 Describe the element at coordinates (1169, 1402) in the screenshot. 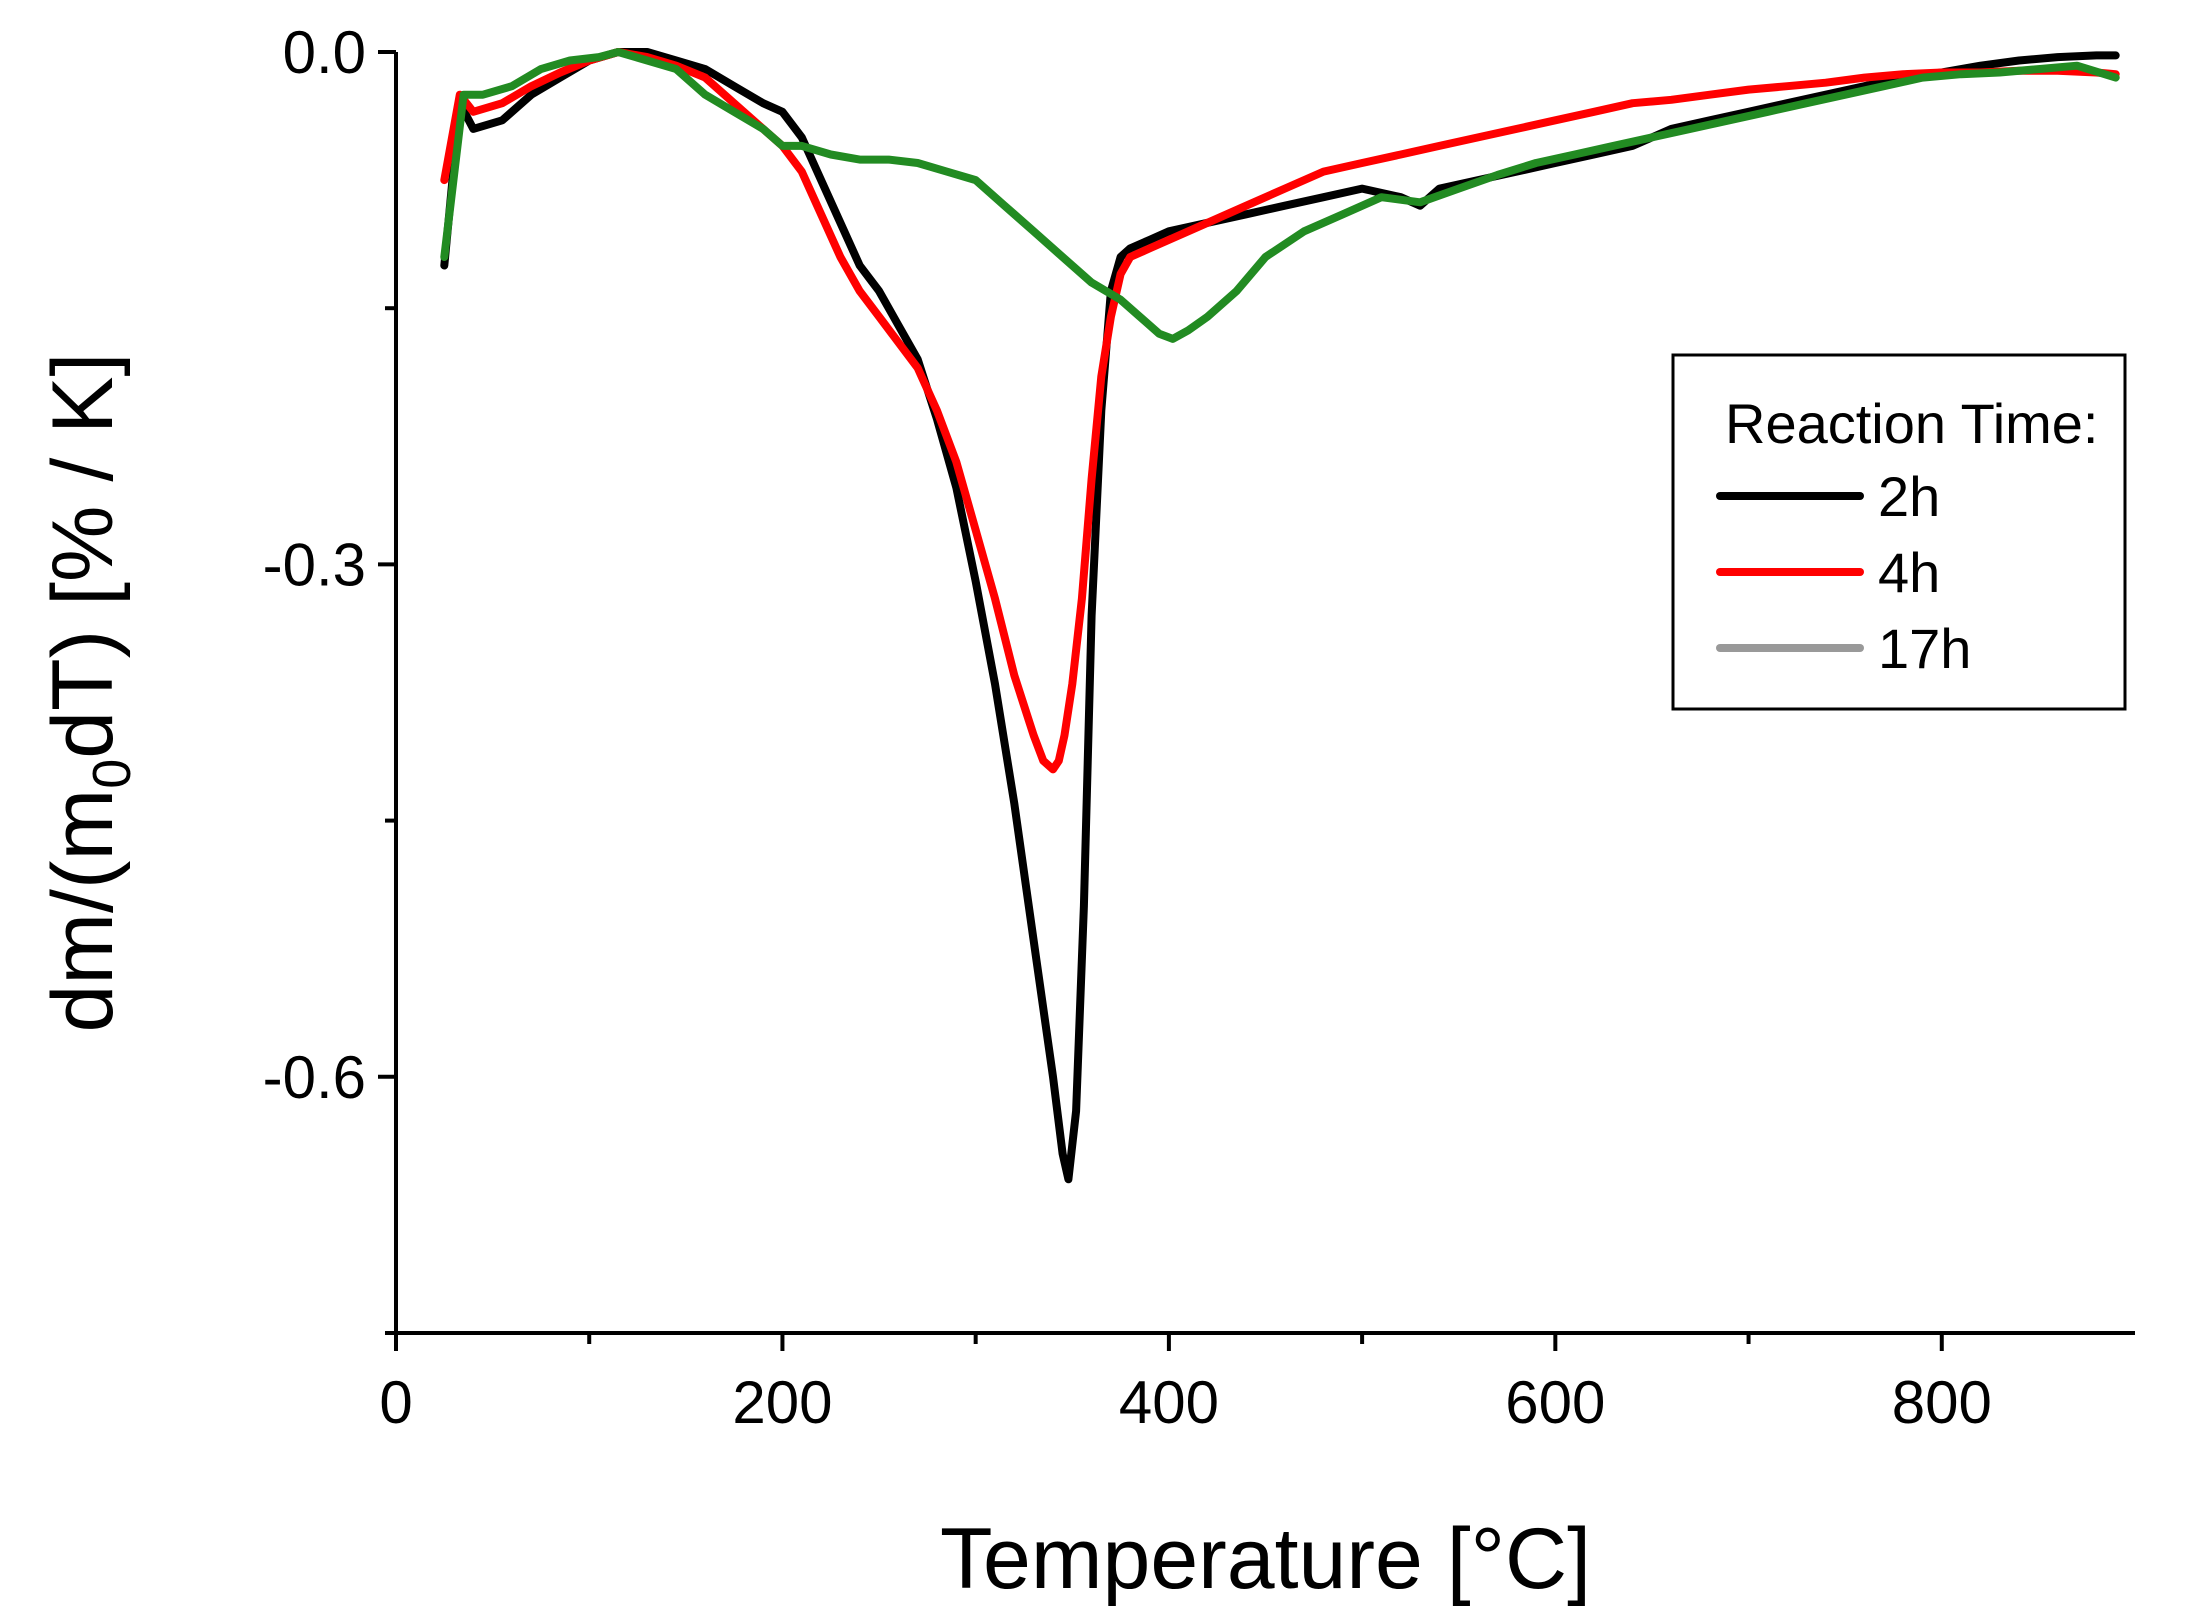

I see `x-tick-label: 400` at that location.